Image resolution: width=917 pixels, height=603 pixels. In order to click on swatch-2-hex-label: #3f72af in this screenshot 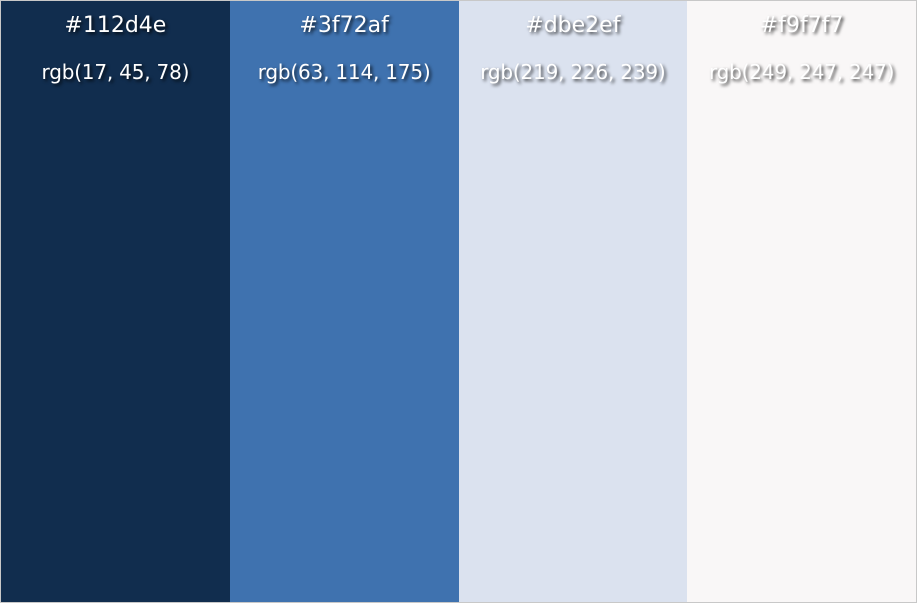, I will do `click(344, 25)`.